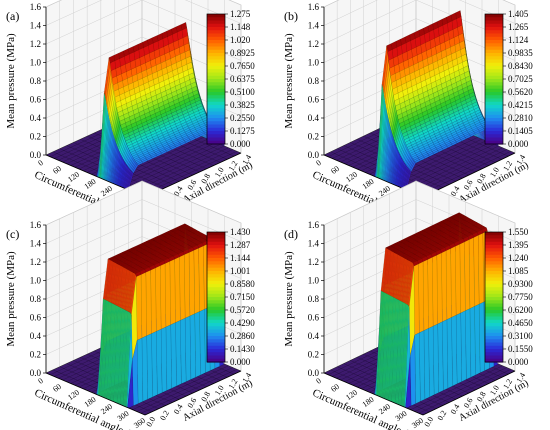 This screenshot has height=430, width=550. What do you see at coordinates (178, 409) in the screenshot?
I see `y-tick-label: 0.4` at bounding box center [178, 409].